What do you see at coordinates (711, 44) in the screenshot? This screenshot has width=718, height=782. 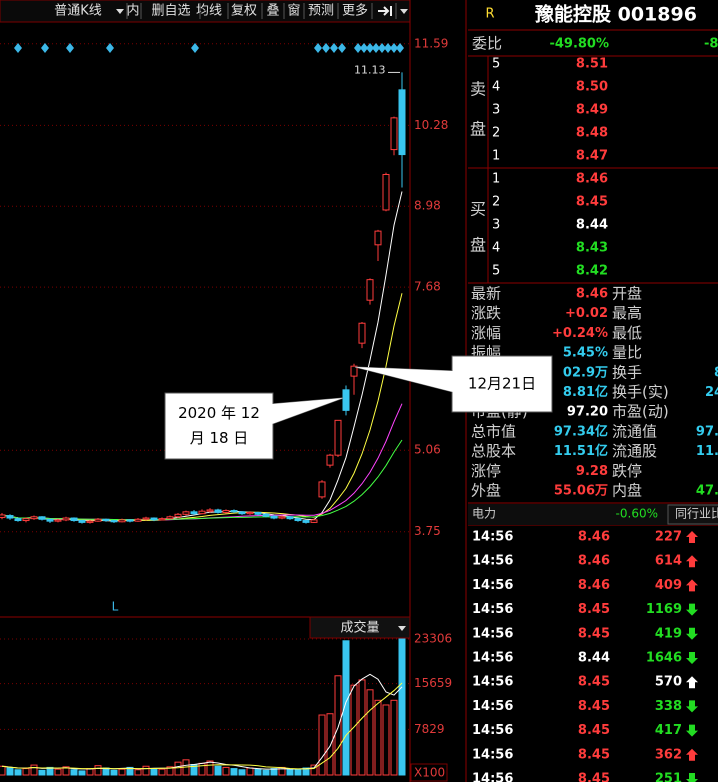 I see `weibi-extra: -8` at bounding box center [711, 44].